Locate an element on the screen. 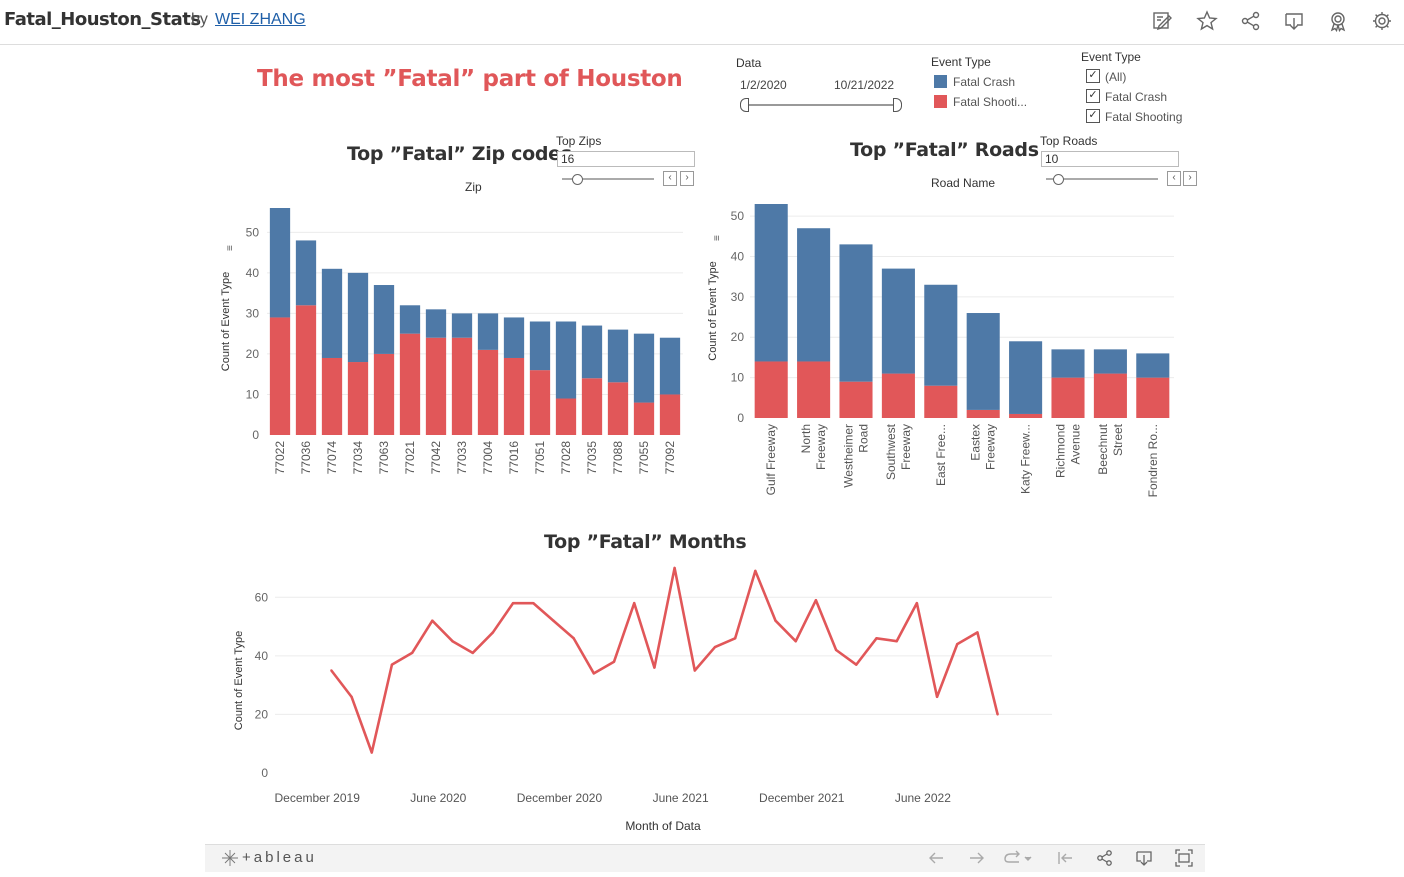  legend-swatch-shooting is located at coordinates (940, 101).